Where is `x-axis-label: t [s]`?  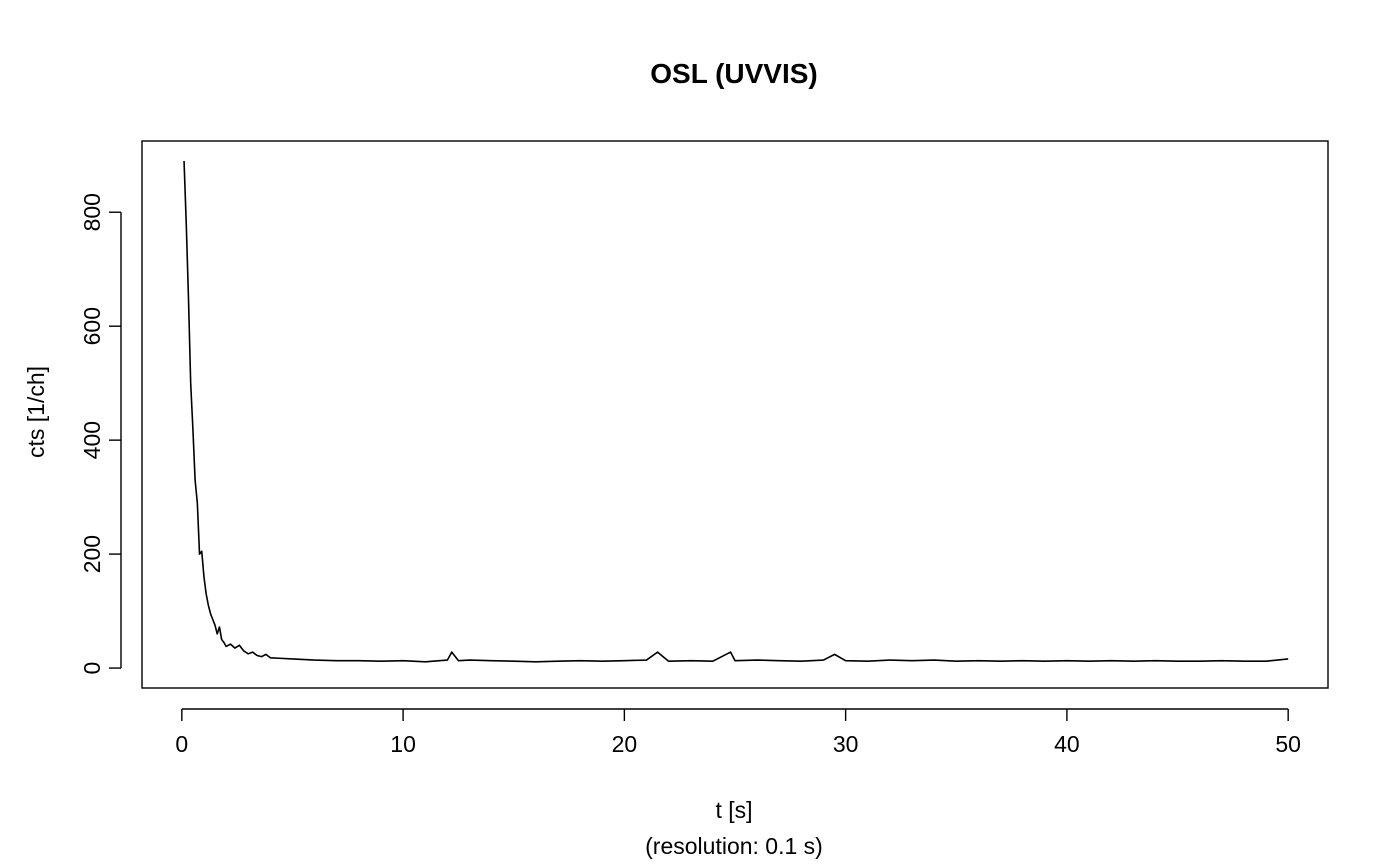
x-axis-label: t [s] is located at coordinates (733, 810).